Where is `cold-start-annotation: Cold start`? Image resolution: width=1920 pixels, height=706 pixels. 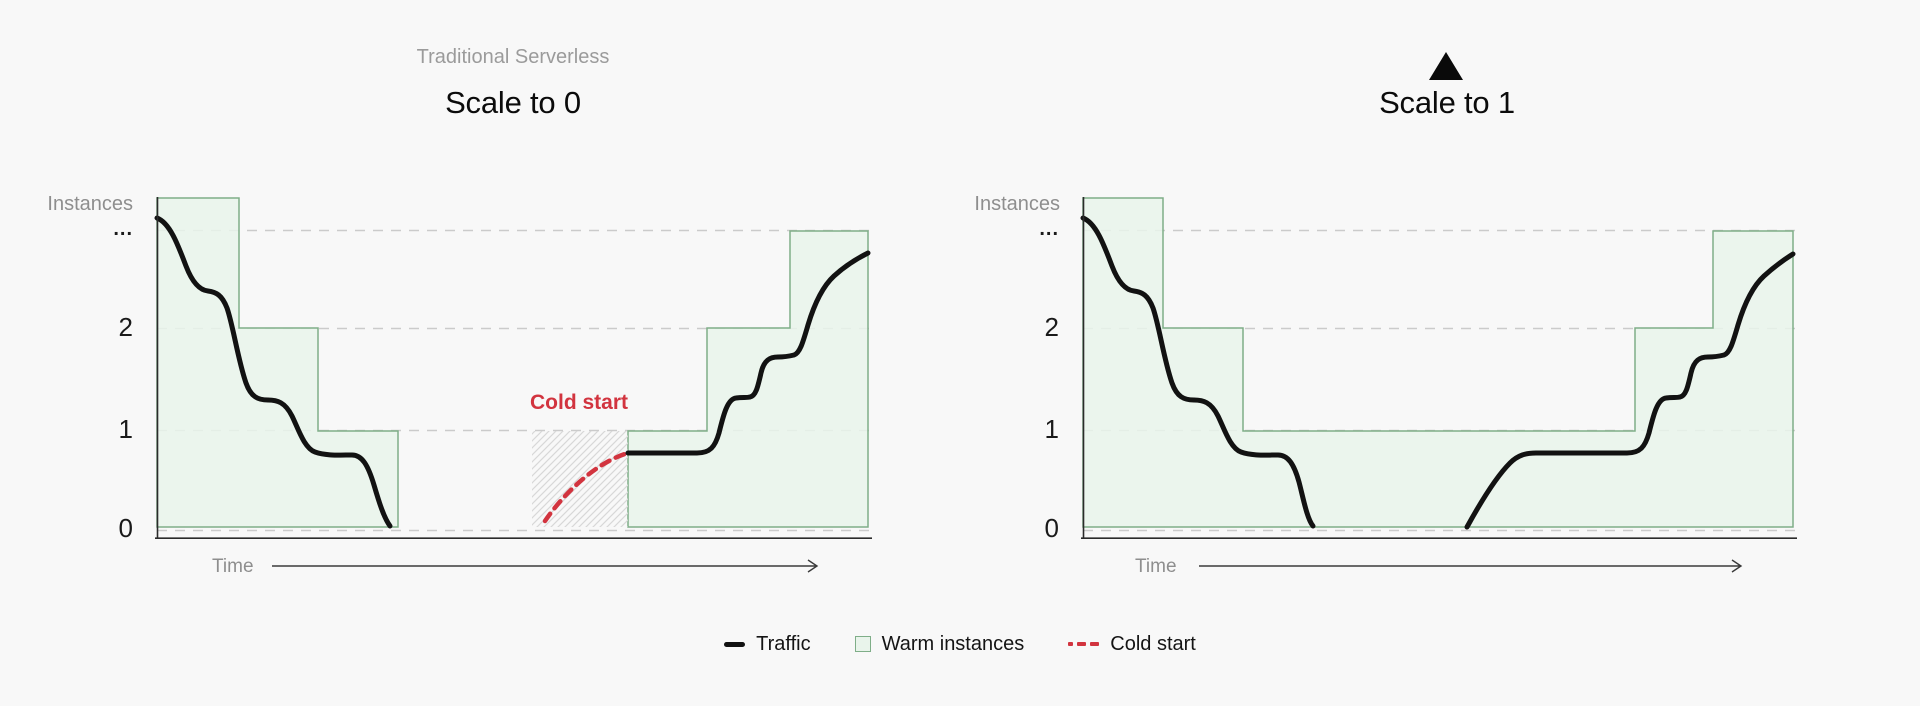
cold-start-annotation: Cold start is located at coordinates (579, 402).